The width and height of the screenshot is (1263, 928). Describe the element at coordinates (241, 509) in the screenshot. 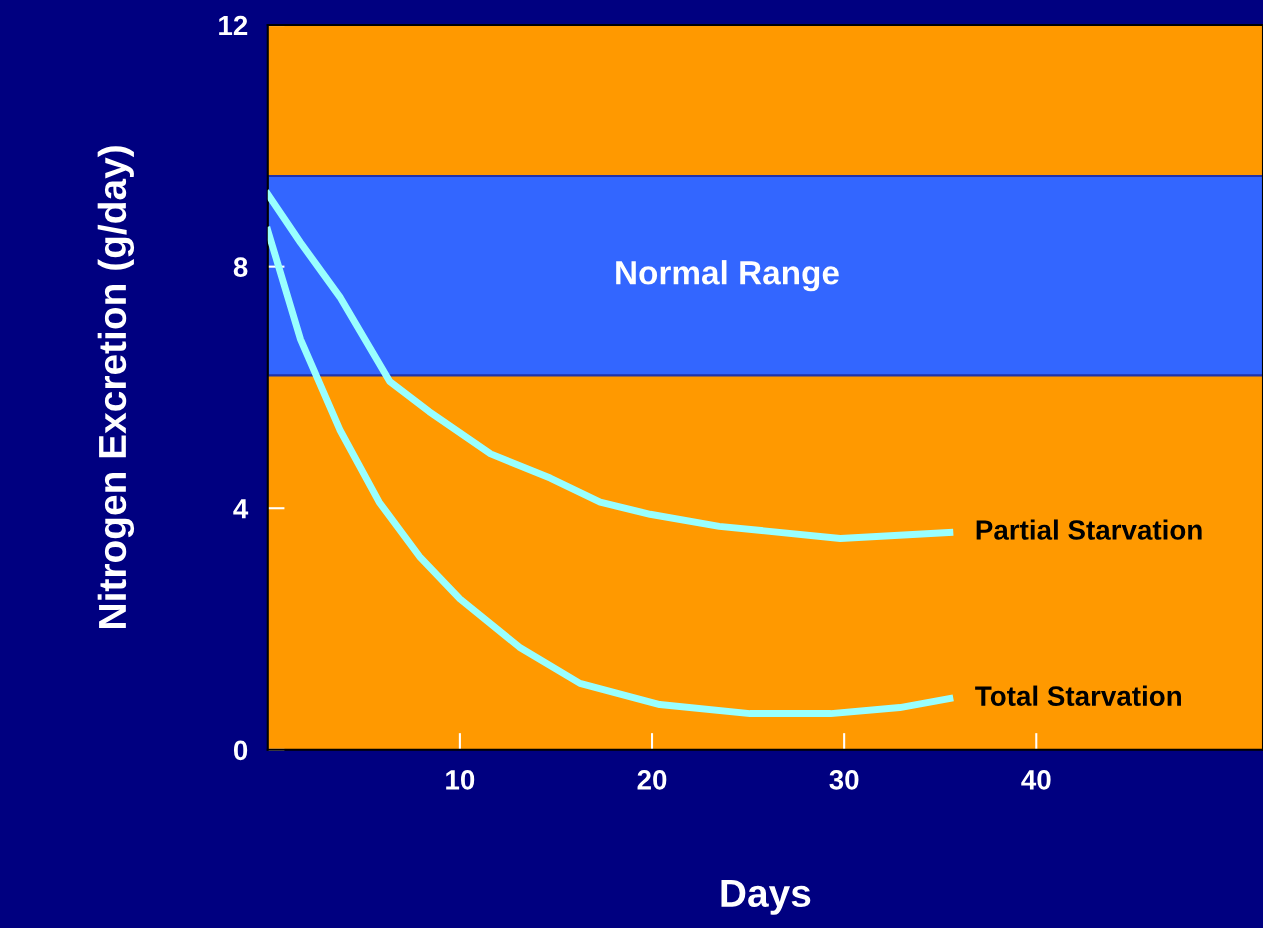

I see `y-tick-label: 4` at that location.